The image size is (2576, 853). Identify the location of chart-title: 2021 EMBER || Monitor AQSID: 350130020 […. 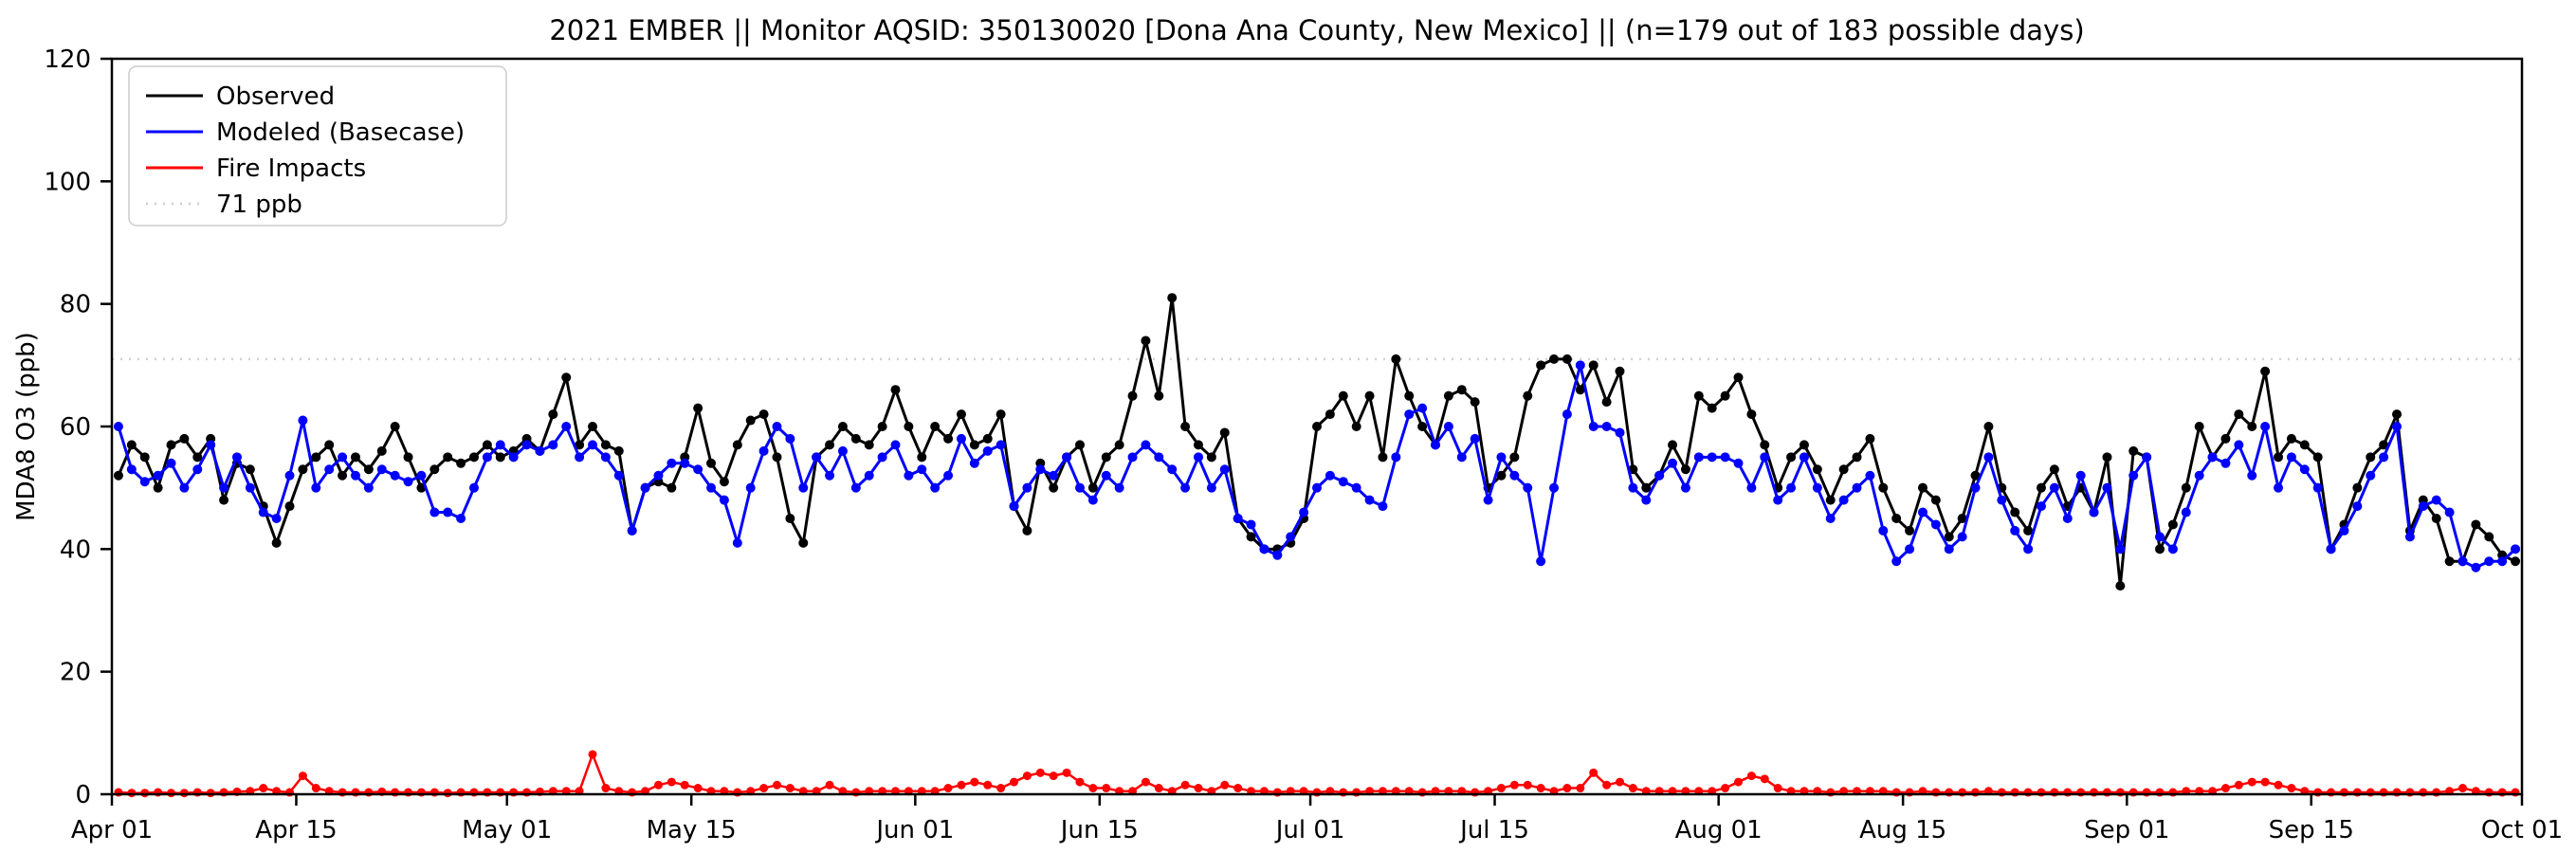
(1316, 30).